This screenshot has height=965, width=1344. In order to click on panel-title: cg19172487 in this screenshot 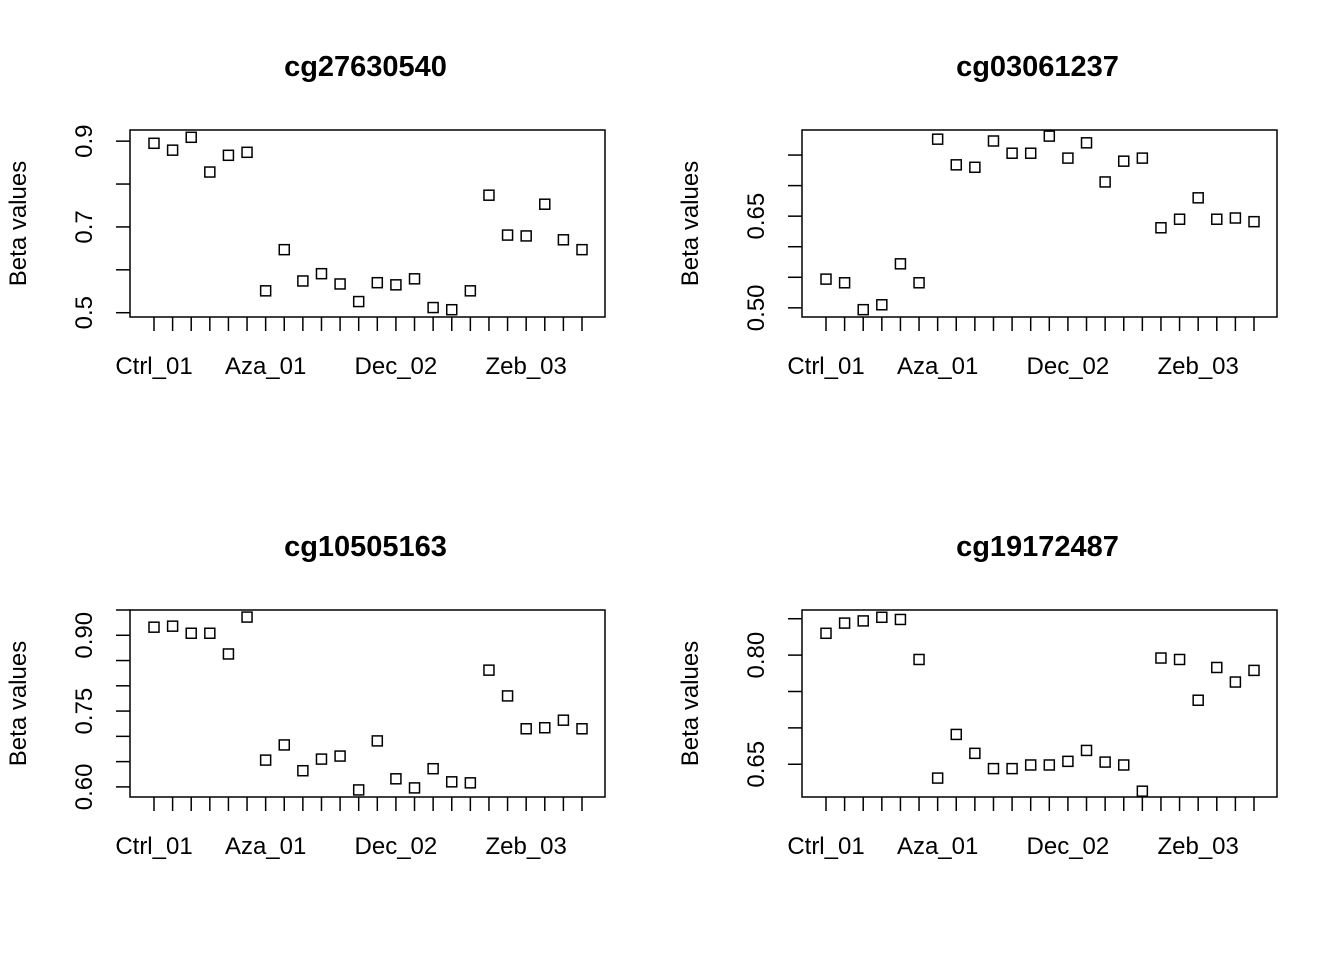, I will do `click(1037, 547)`.